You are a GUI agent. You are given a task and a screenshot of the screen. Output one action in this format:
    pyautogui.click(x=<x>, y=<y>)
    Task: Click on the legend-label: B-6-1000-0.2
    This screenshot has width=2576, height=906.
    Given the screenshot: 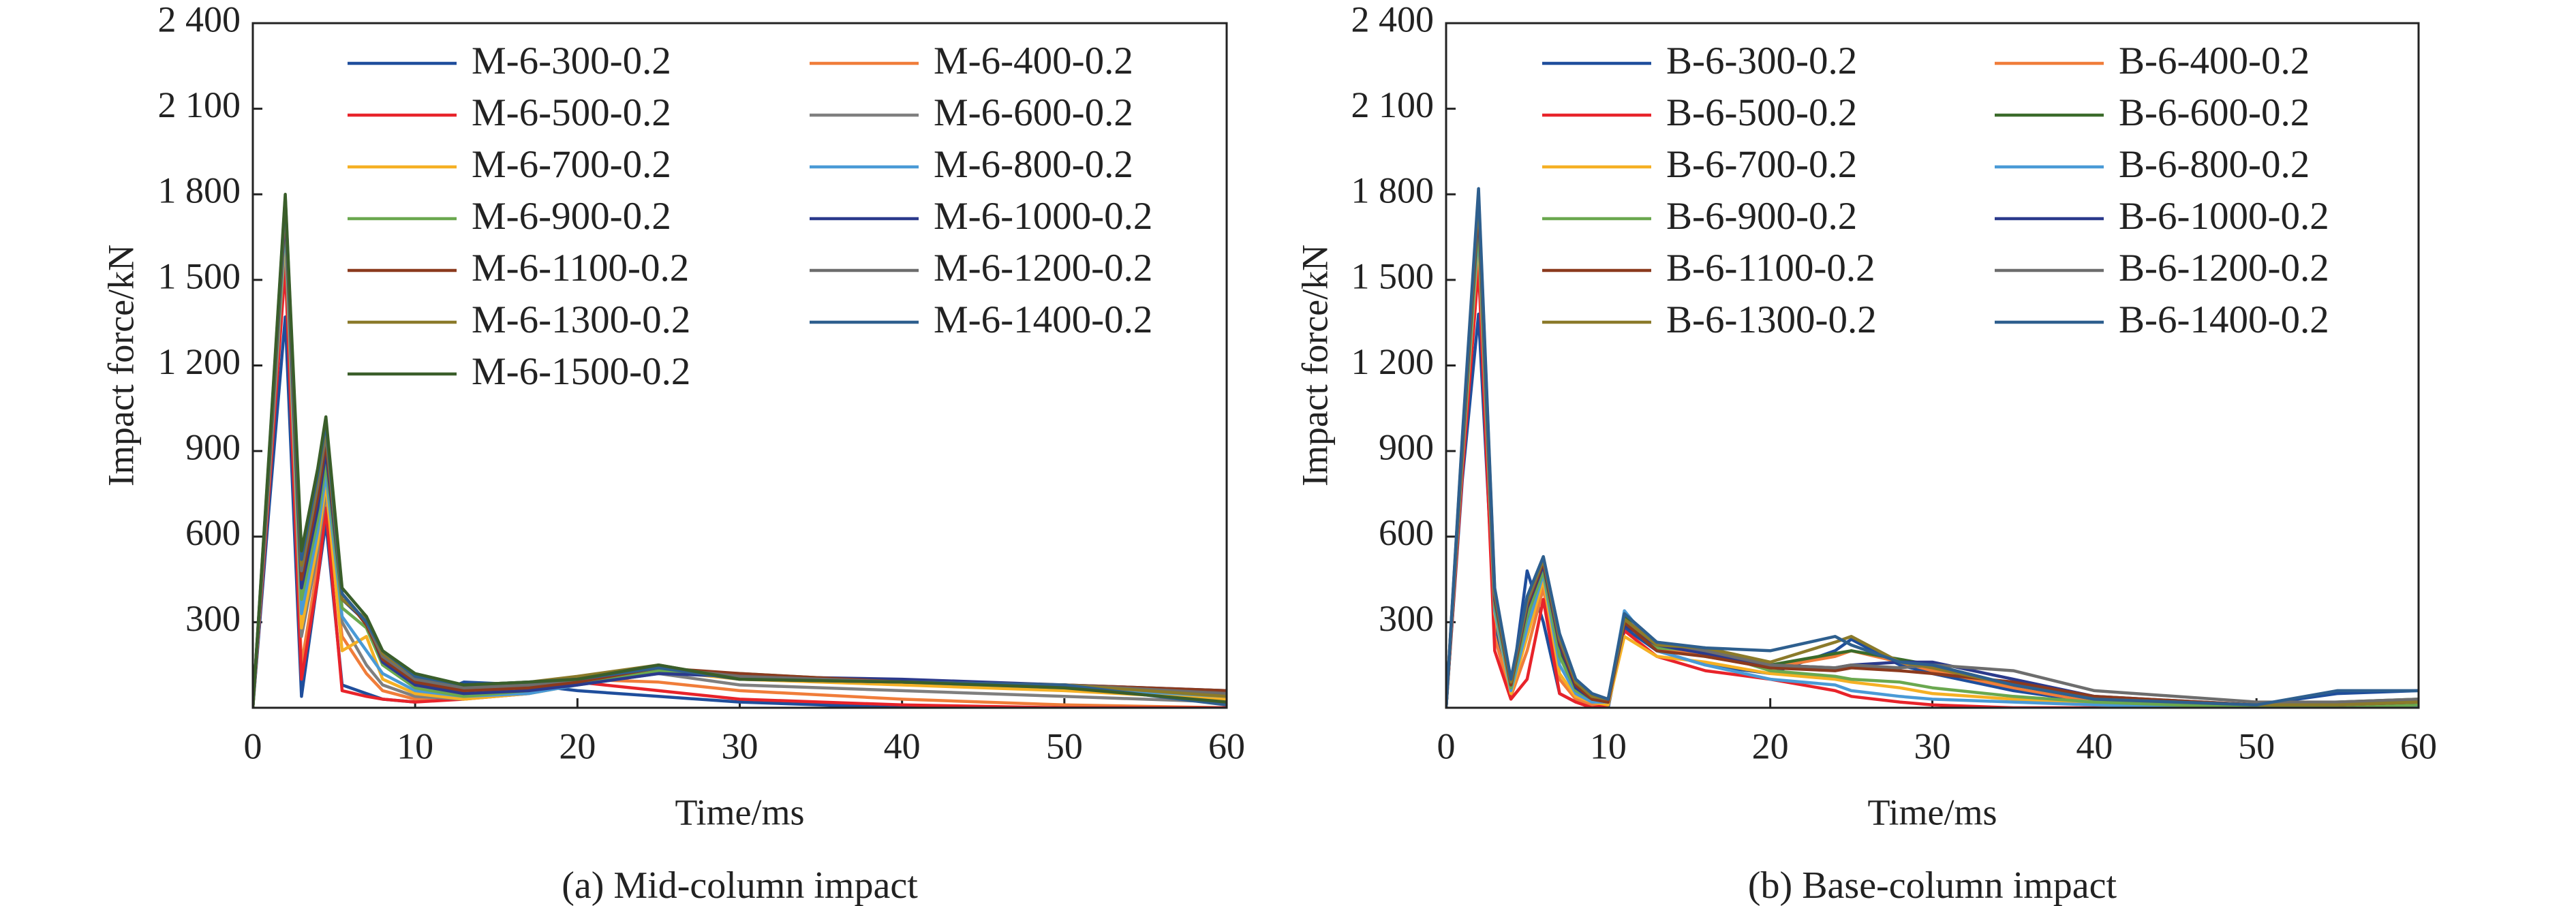 What is the action you would take?
    pyautogui.click(x=2224, y=216)
    